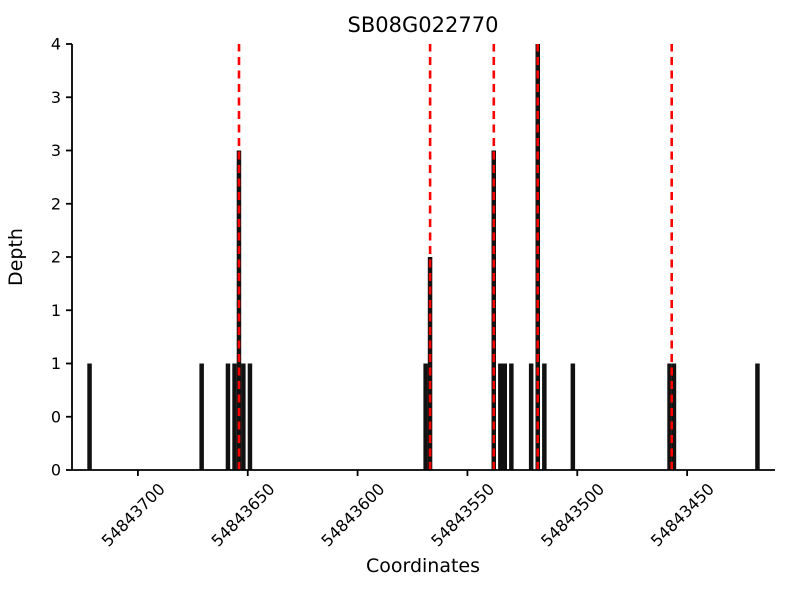  Describe the element at coordinates (423, 25) in the screenshot. I see `chart-title: SB08G022770` at that location.